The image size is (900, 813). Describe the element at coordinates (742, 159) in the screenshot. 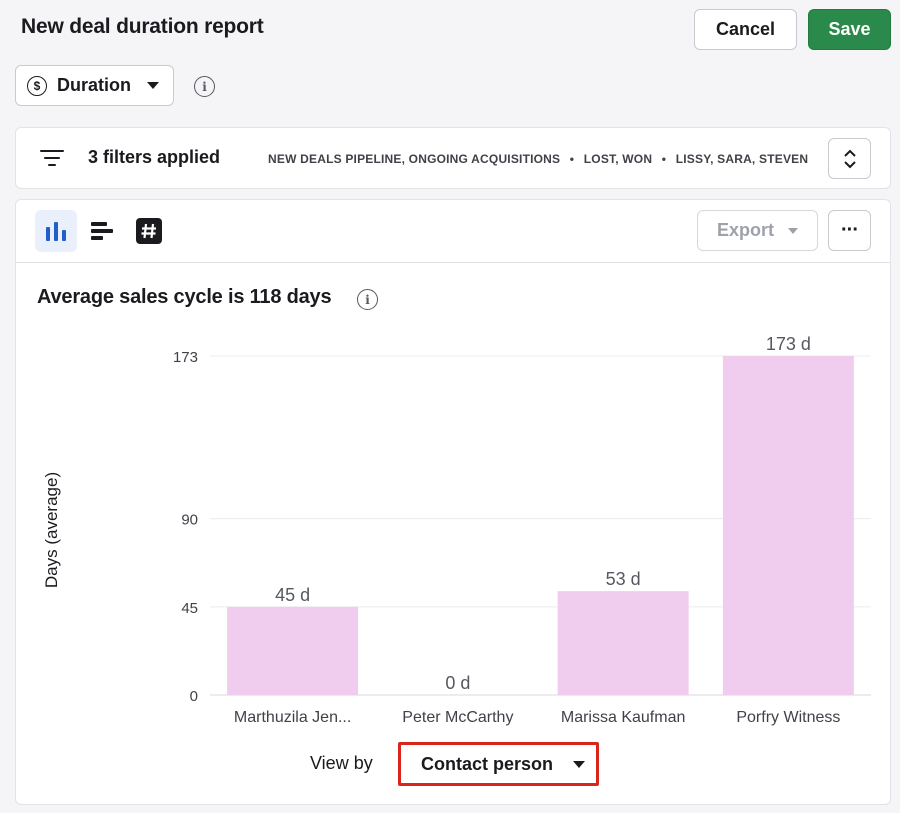

I see `filter-owners: LISSY, SARA, STEVEN` at that location.